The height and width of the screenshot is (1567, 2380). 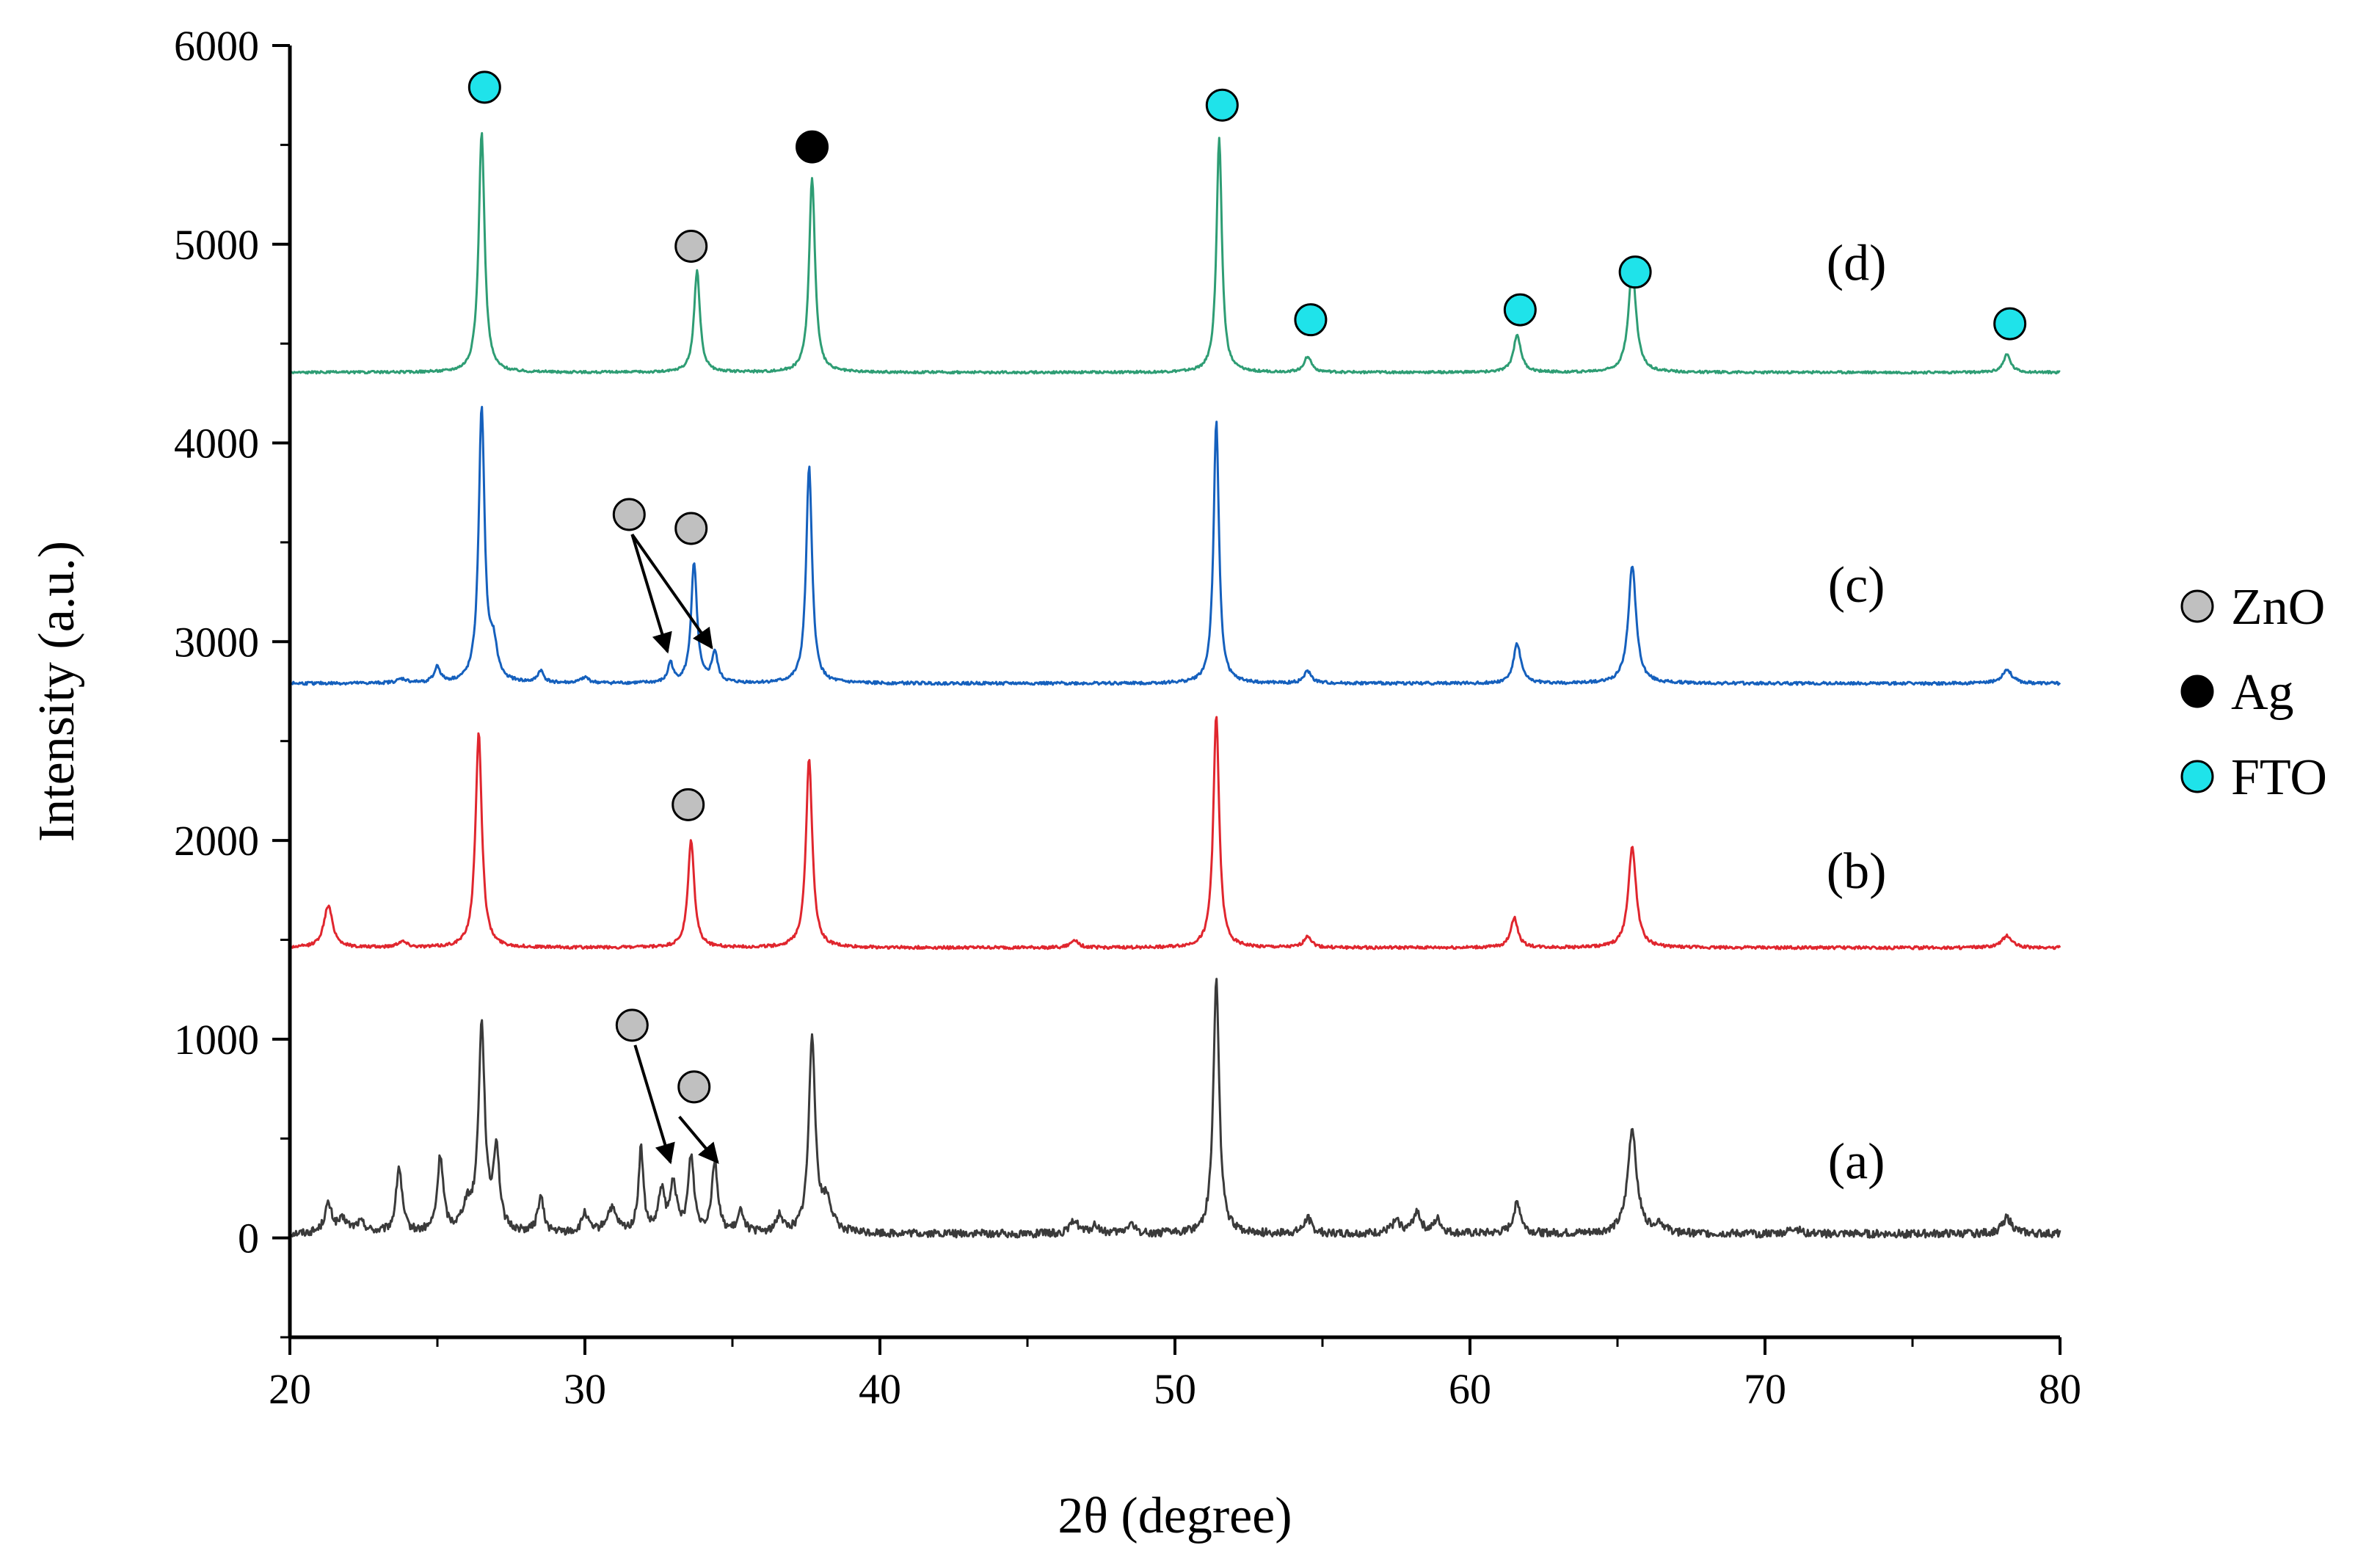 What do you see at coordinates (1174, 253) in the screenshot?
I see `series-(d)-line` at bounding box center [1174, 253].